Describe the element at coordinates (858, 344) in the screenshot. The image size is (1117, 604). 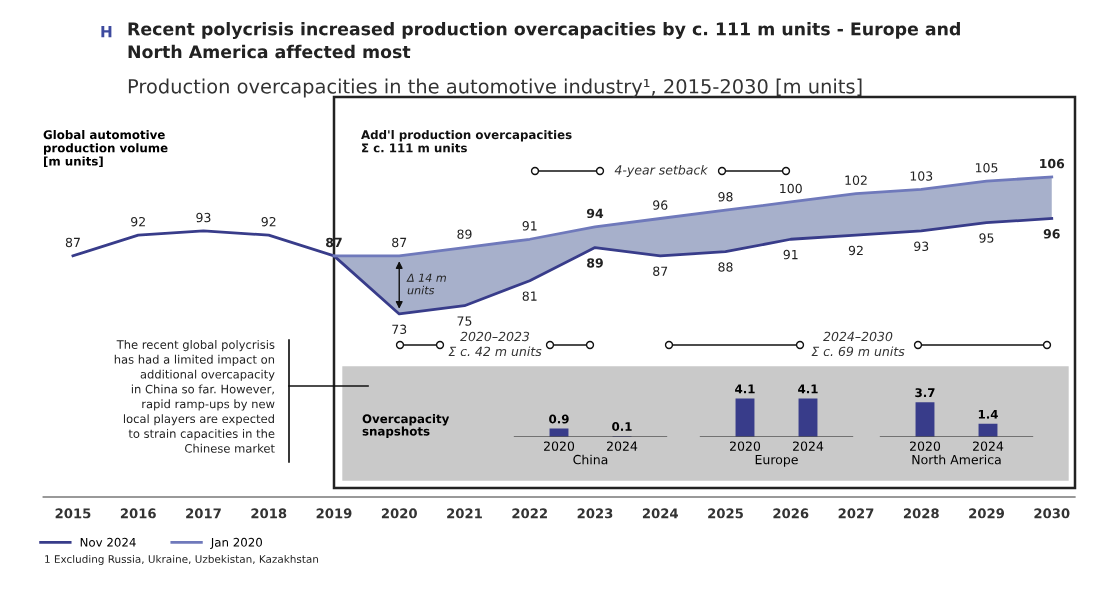
I see `text: 2024–2030 Σ c. 69 m units` at that location.